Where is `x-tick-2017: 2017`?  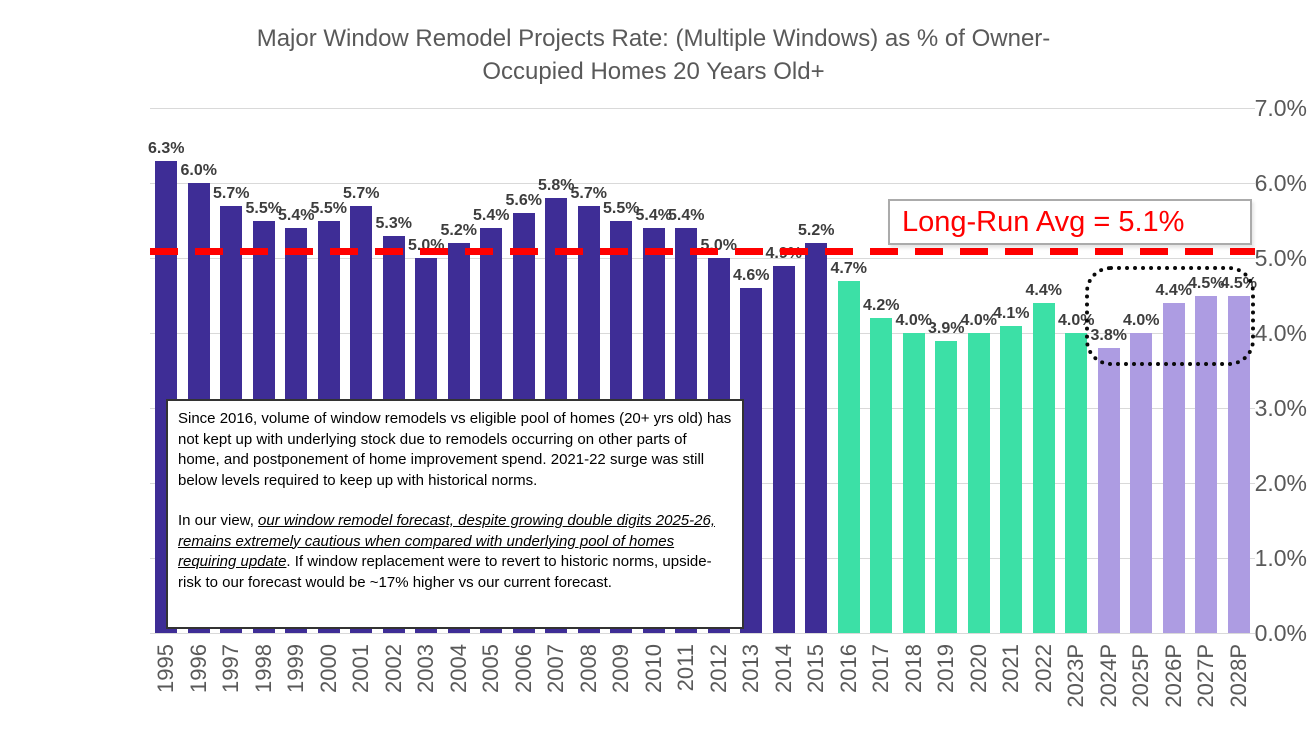 x-tick-2017: 2017 is located at coordinates (881, 668).